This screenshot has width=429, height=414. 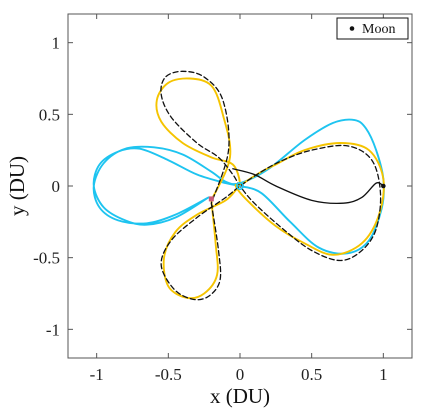 What do you see at coordinates (46, 258) in the screenshot?
I see `y-tick-label: -0.5` at bounding box center [46, 258].